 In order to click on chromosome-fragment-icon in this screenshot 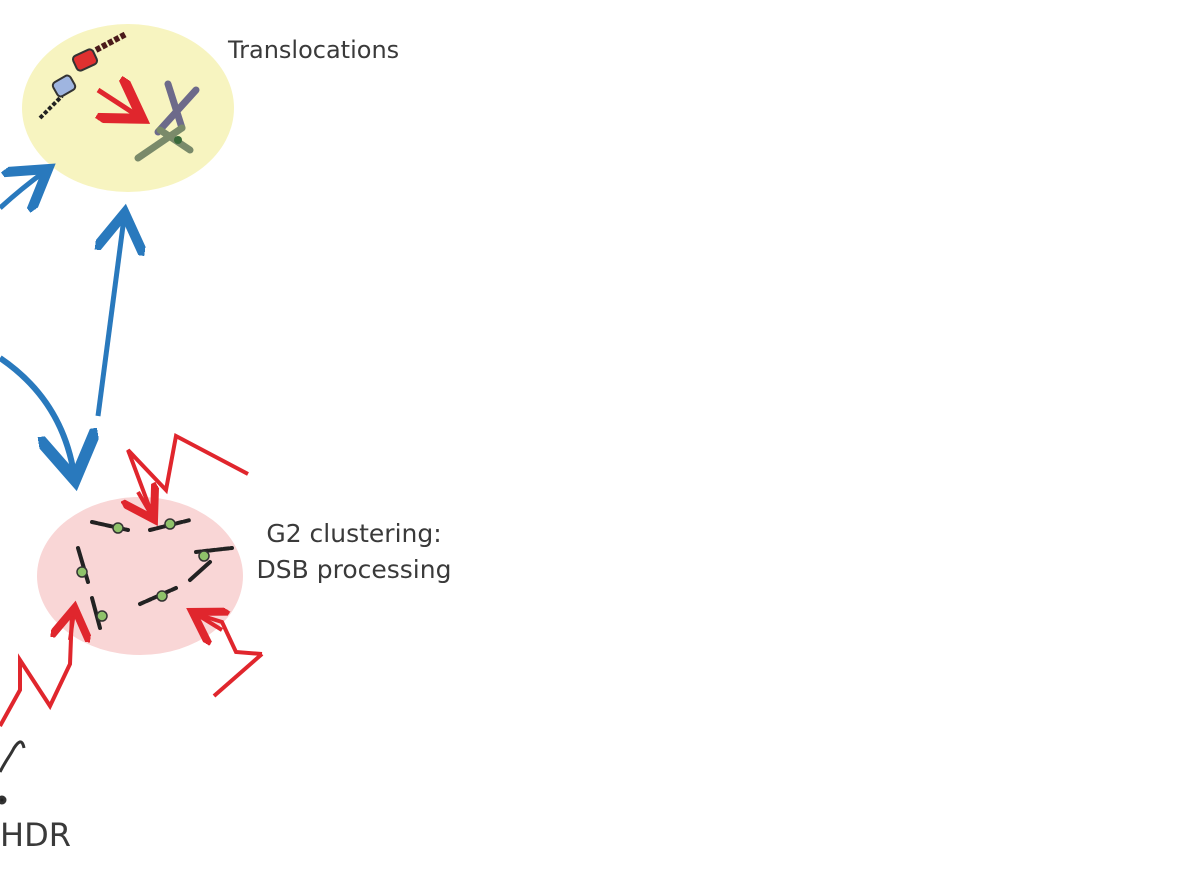, I will do `click(83, 75)`.